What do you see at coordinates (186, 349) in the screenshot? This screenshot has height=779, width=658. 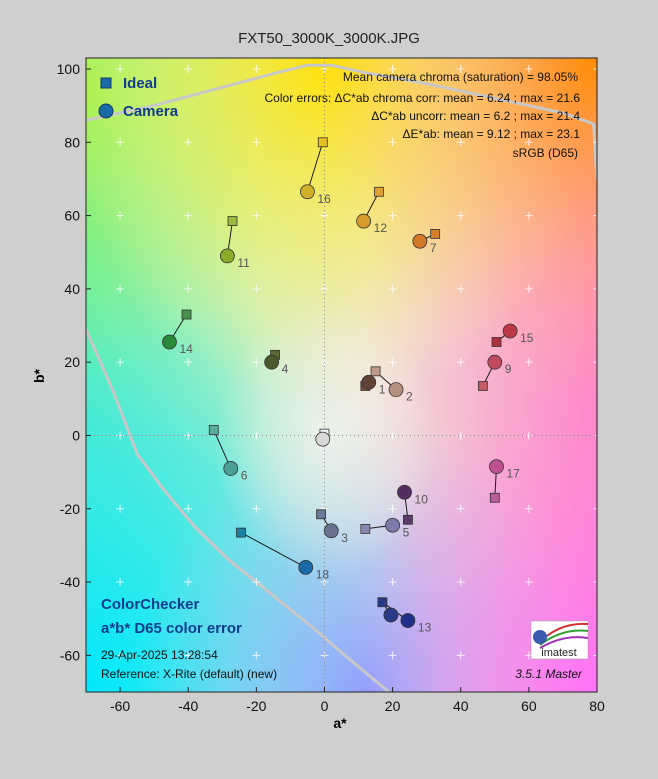 I see `patch-label-14: 14` at bounding box center [186, 349].